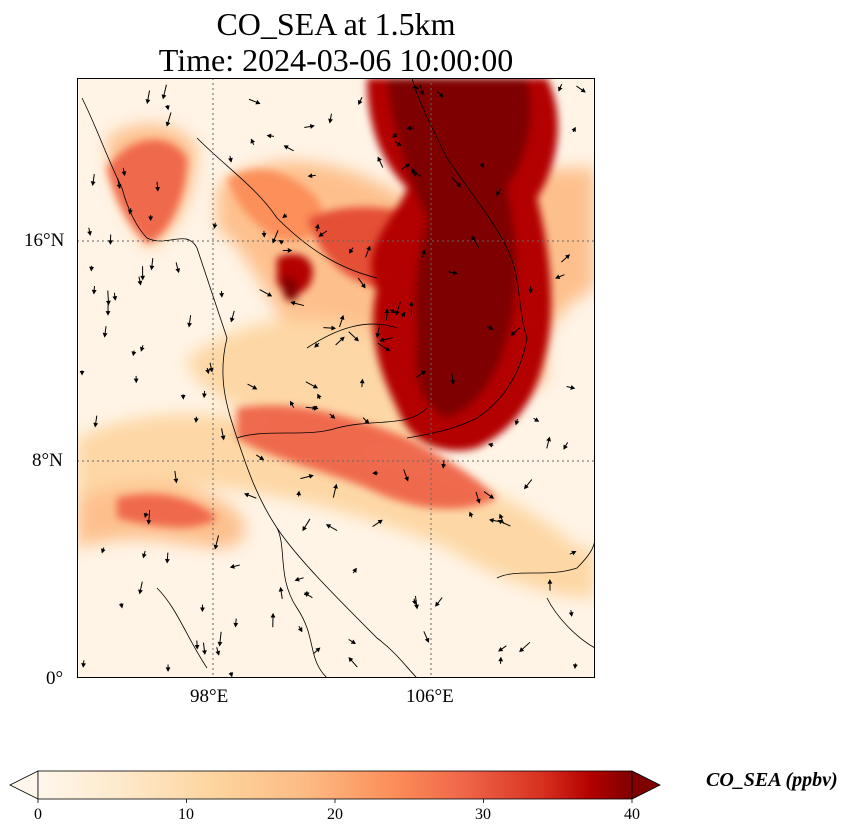 This screenshot has height=836, width=854. What do you see at coordinates (24, 785) in the screenshot?
I see `colorbar-extend-low` at bounding box center [24, 785].